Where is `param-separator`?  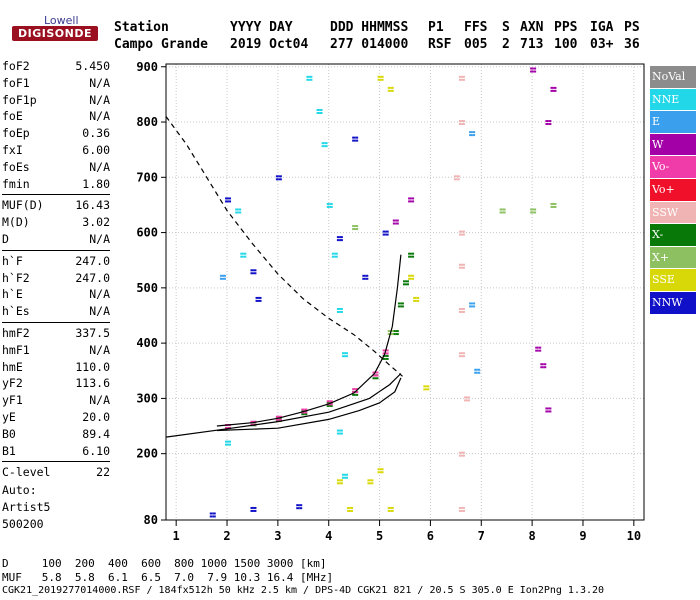 param-separator is located at coordinates (56, 195).